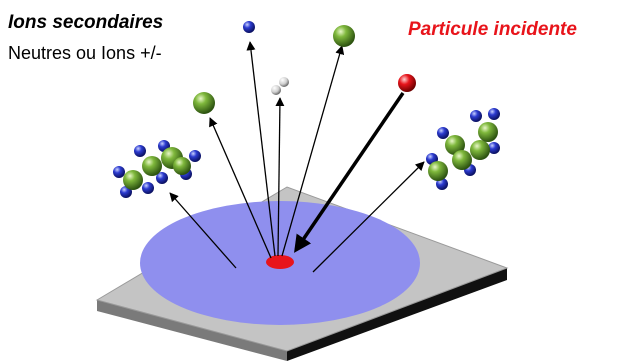  Describe the element at coordinates (203, 230) in the screenshot. I see `arrow-to-left-molecule` at that location.